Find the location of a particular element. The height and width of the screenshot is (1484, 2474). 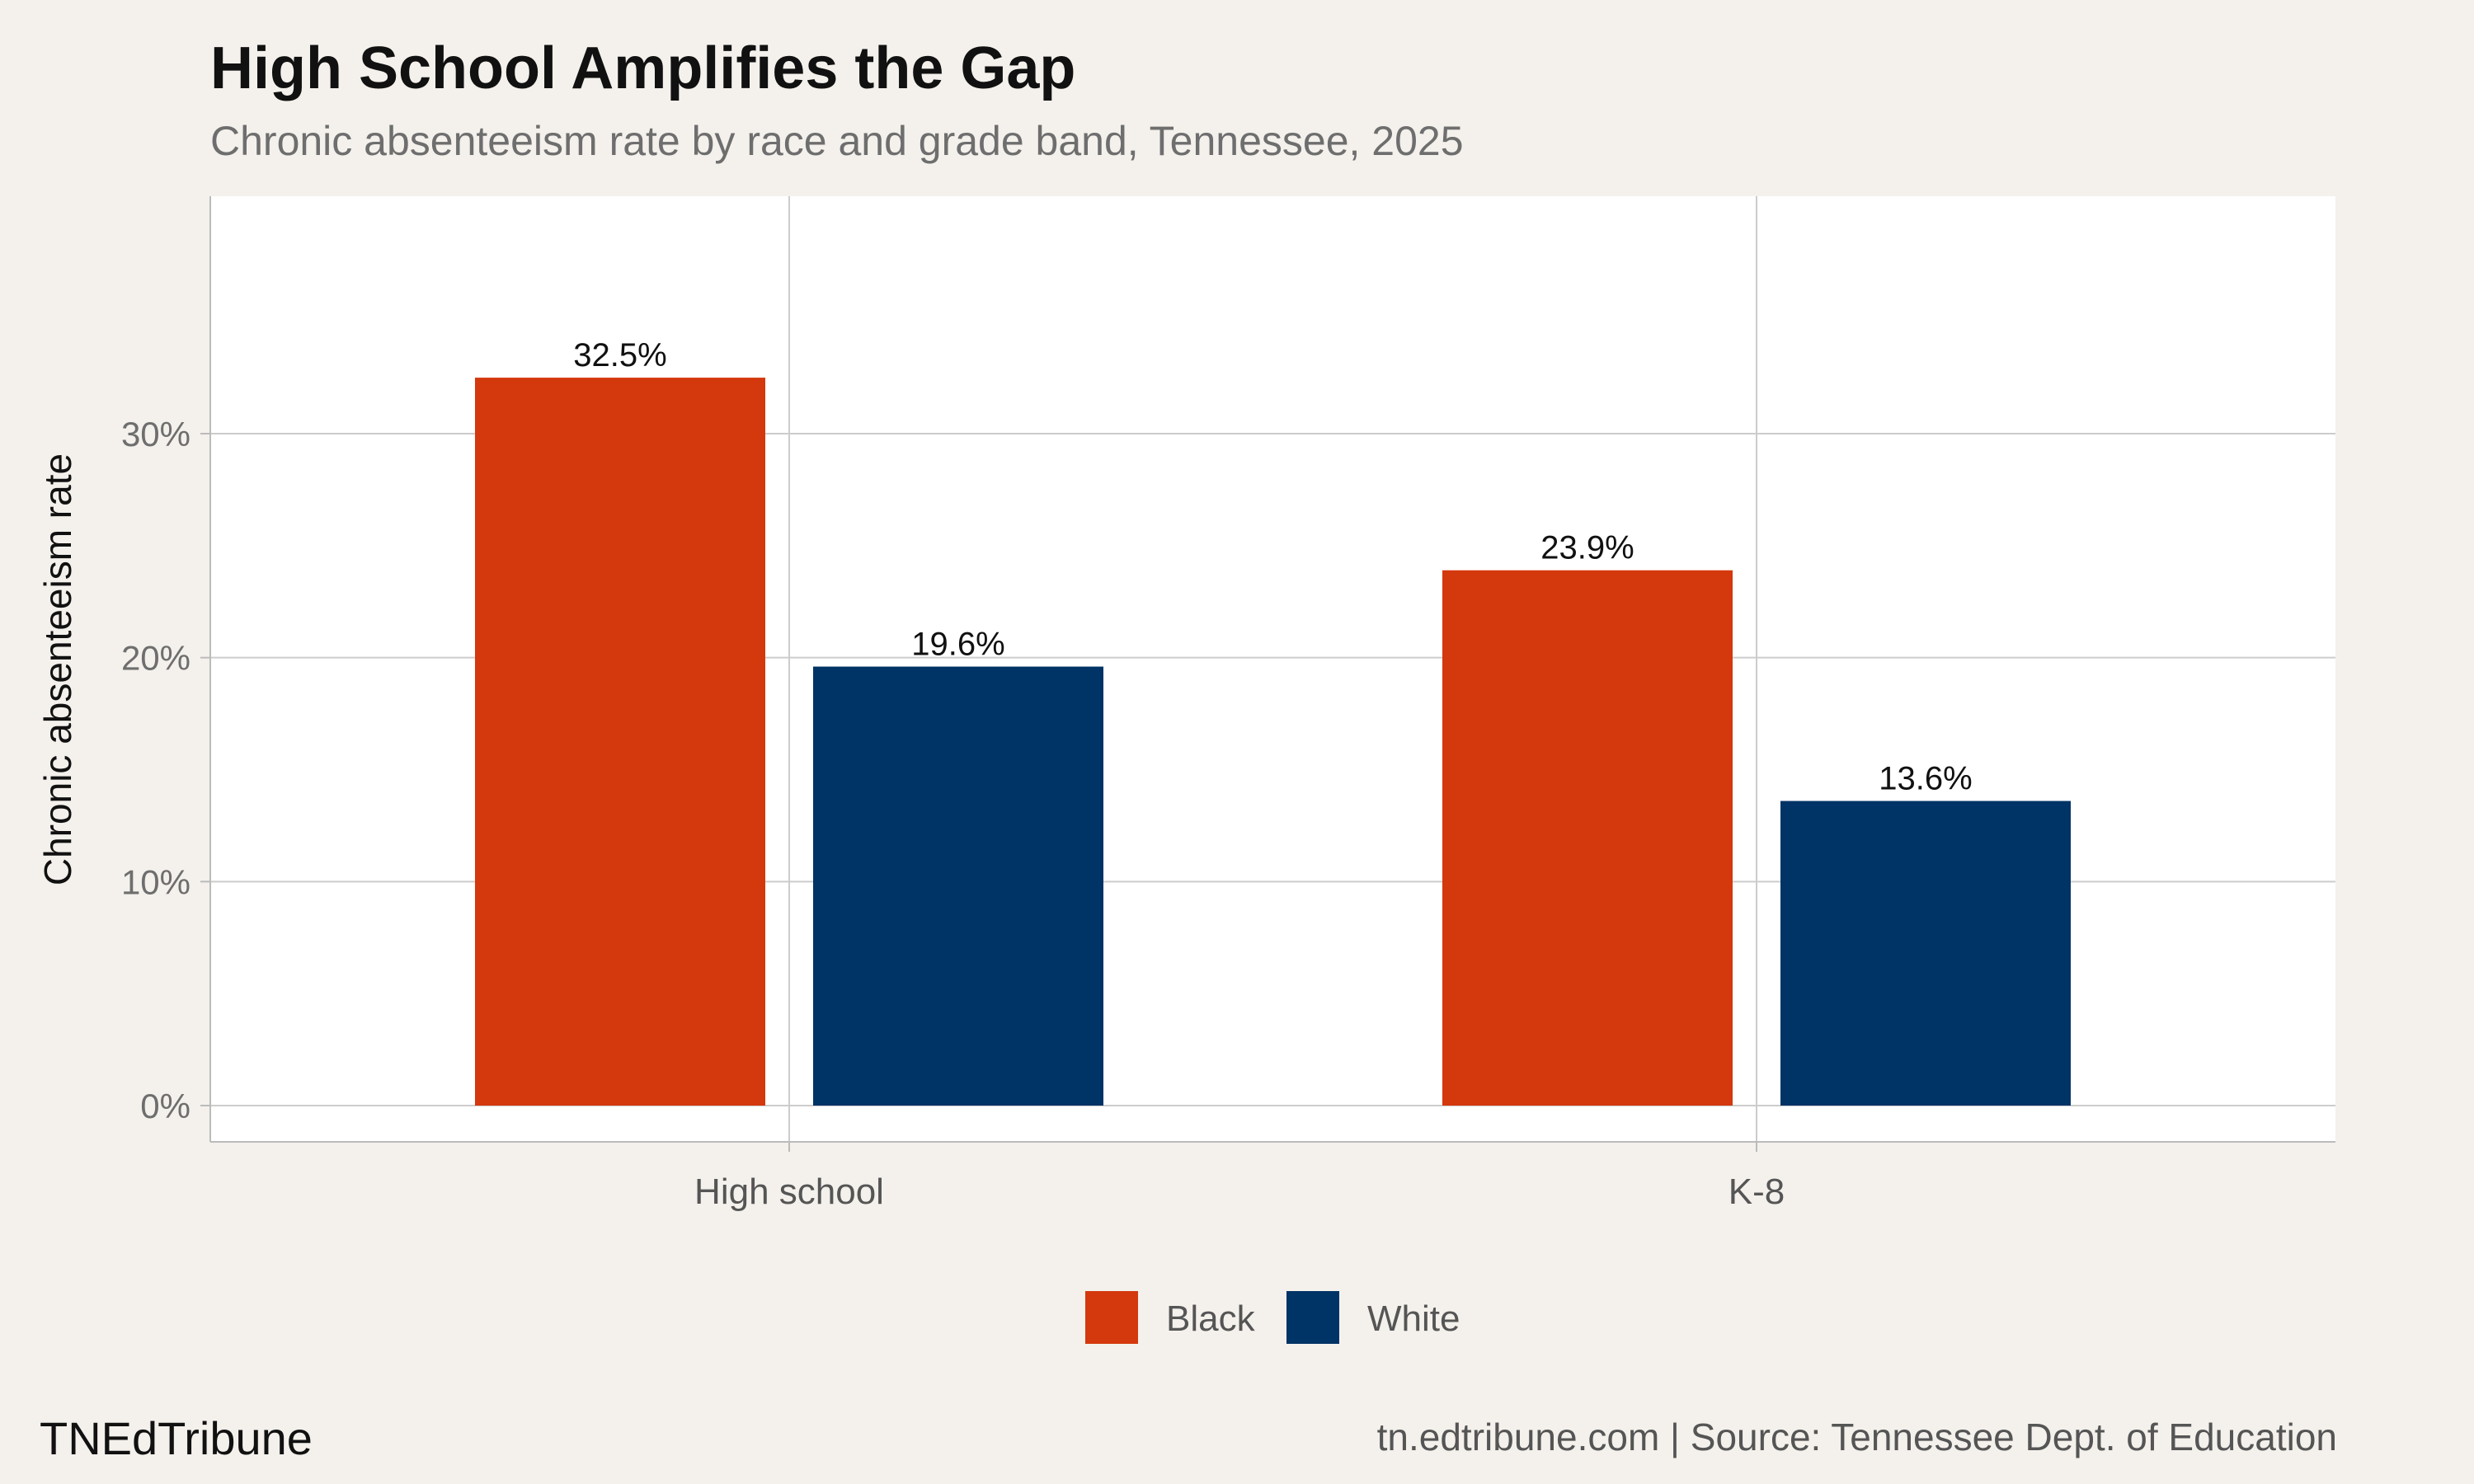

data-label: 32.5% is located at coordinates (619, 355).